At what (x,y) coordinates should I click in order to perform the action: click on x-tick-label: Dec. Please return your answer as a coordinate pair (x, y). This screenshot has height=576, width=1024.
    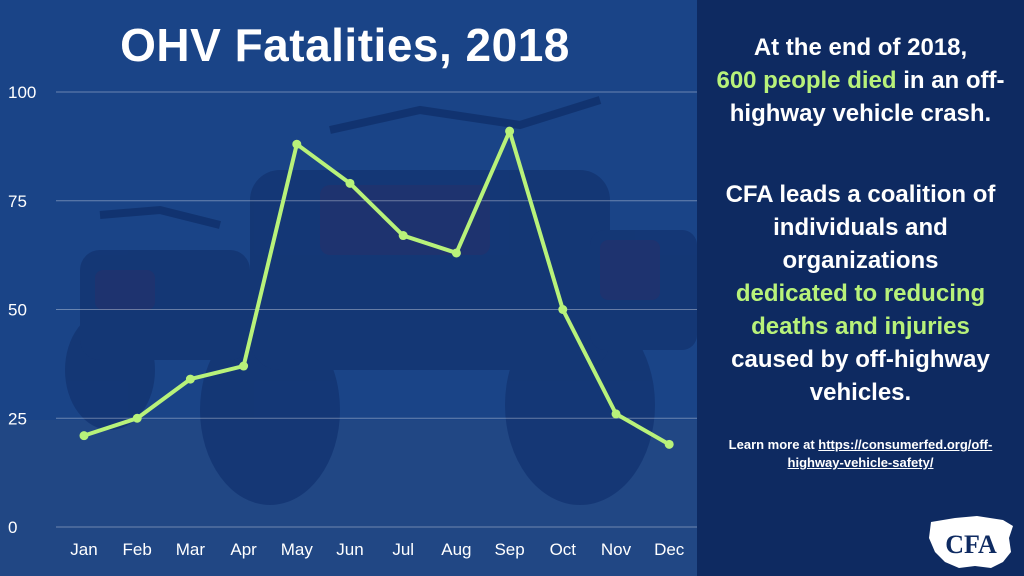
    Looking at the image, I should click on (669, 549).